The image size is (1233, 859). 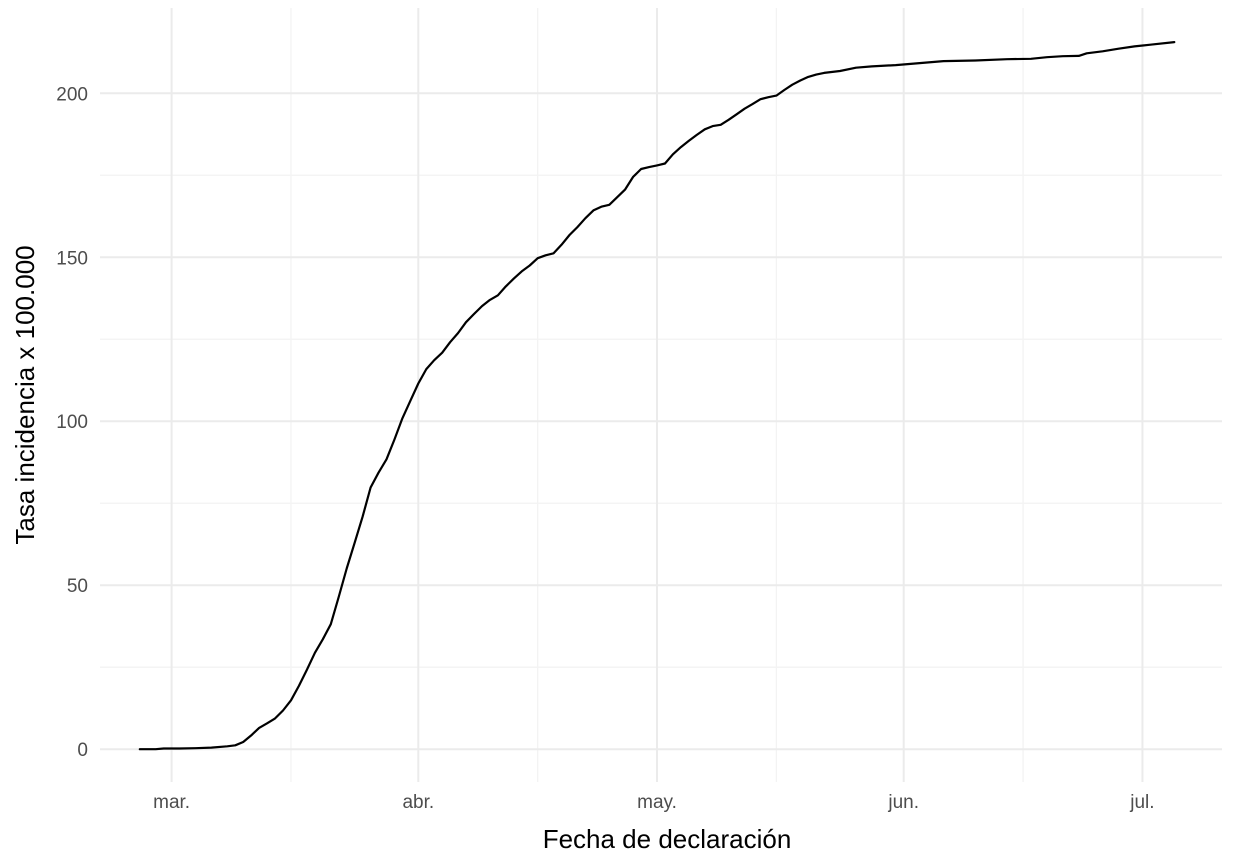 I want to click on y-tick-label: 0, so click(x=82, y=750).